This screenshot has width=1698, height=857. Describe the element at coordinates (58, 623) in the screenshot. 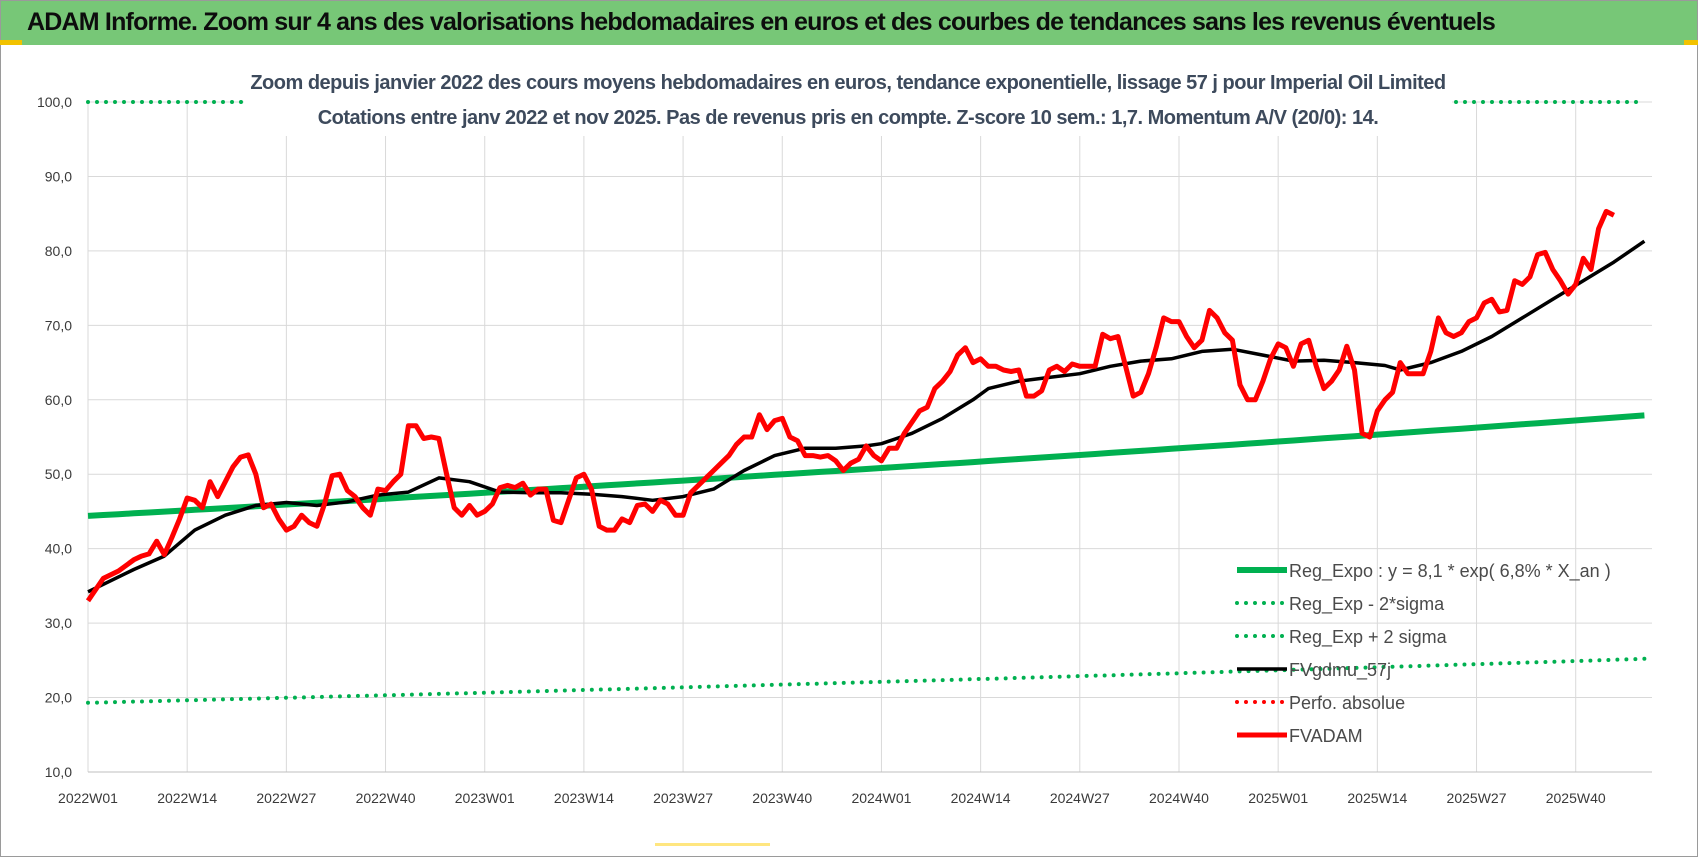

I see `y-tick-label: 30,0` at that location.